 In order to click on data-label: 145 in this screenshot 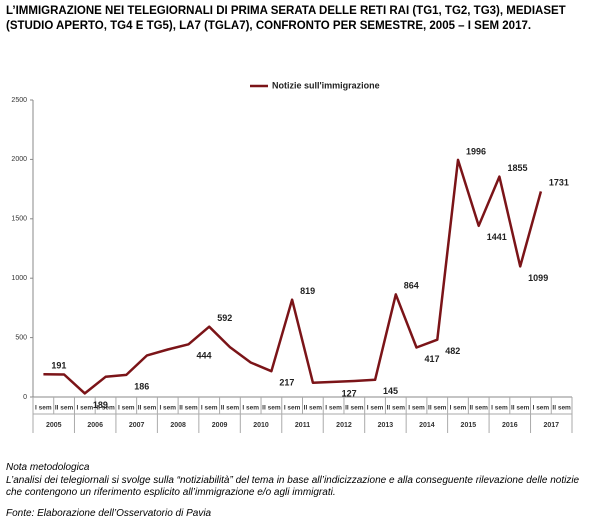, I will do `click(390, 391)`.